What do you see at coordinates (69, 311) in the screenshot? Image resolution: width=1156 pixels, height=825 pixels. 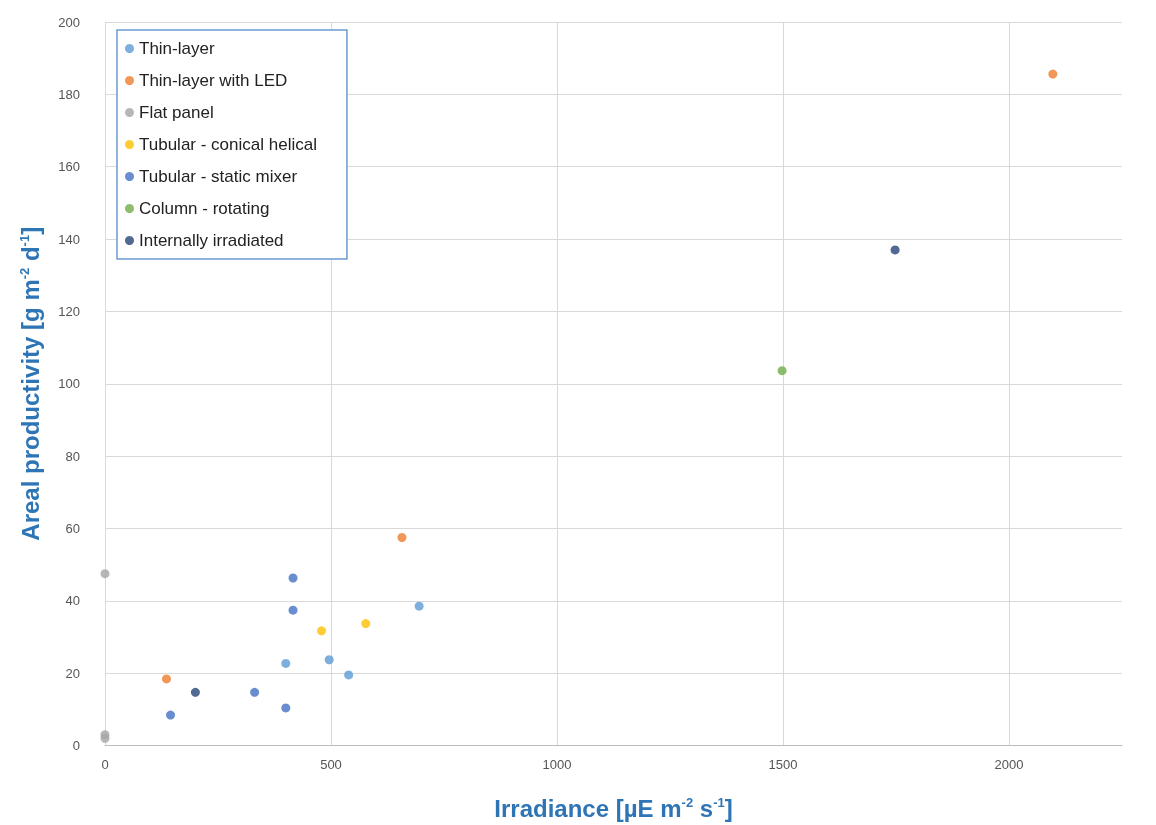 I see `y-tick-label: 120` at bounding box center [69, 311].